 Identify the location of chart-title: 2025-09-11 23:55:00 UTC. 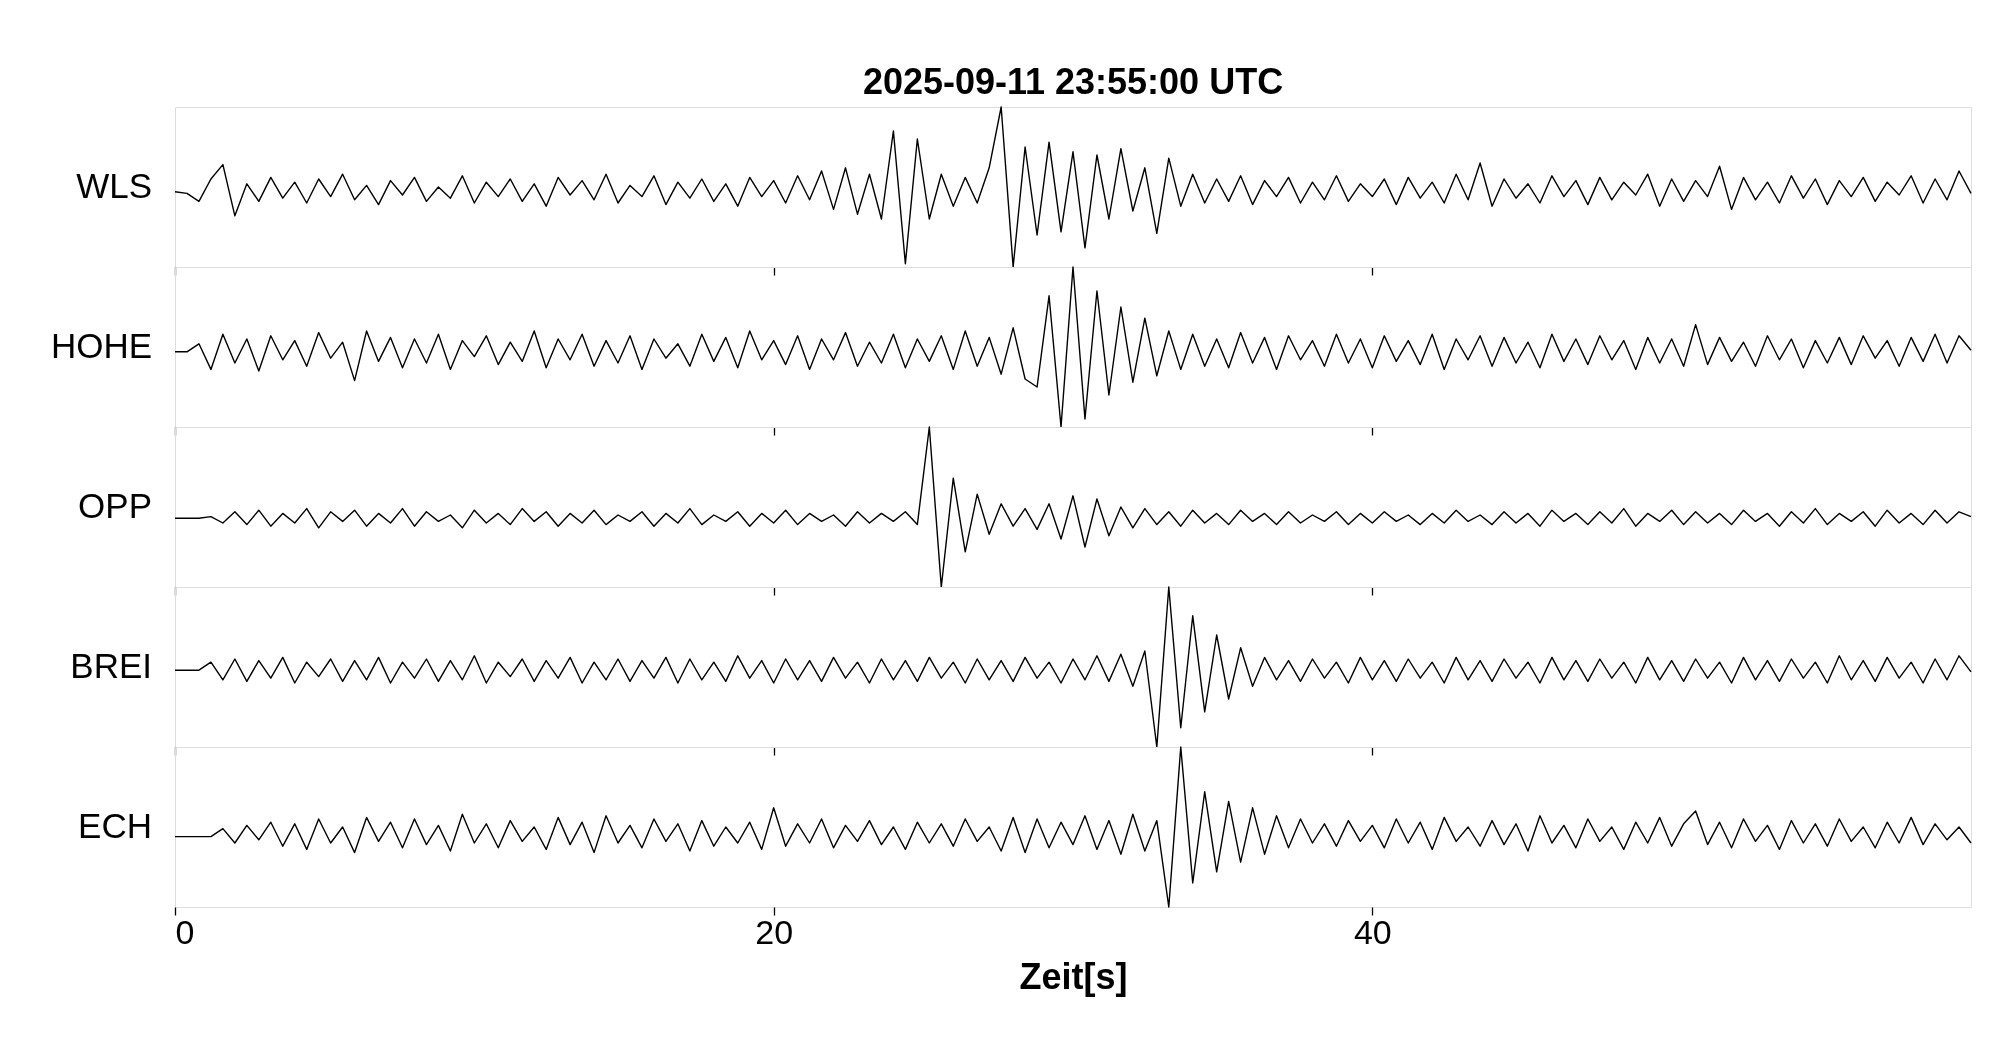
(1073, 82).